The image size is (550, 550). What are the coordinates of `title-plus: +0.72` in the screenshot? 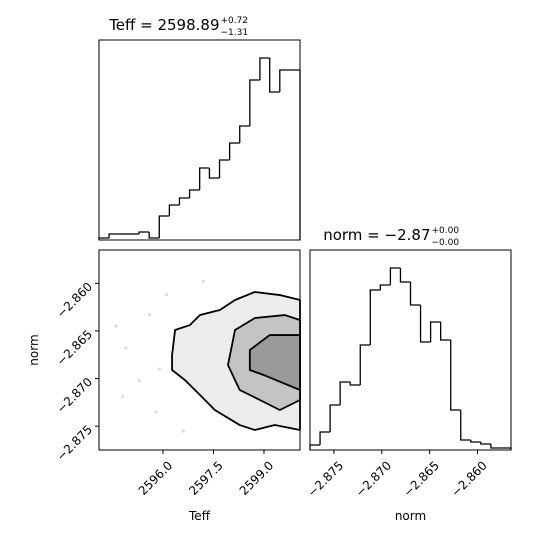 It's located at (235, 21).